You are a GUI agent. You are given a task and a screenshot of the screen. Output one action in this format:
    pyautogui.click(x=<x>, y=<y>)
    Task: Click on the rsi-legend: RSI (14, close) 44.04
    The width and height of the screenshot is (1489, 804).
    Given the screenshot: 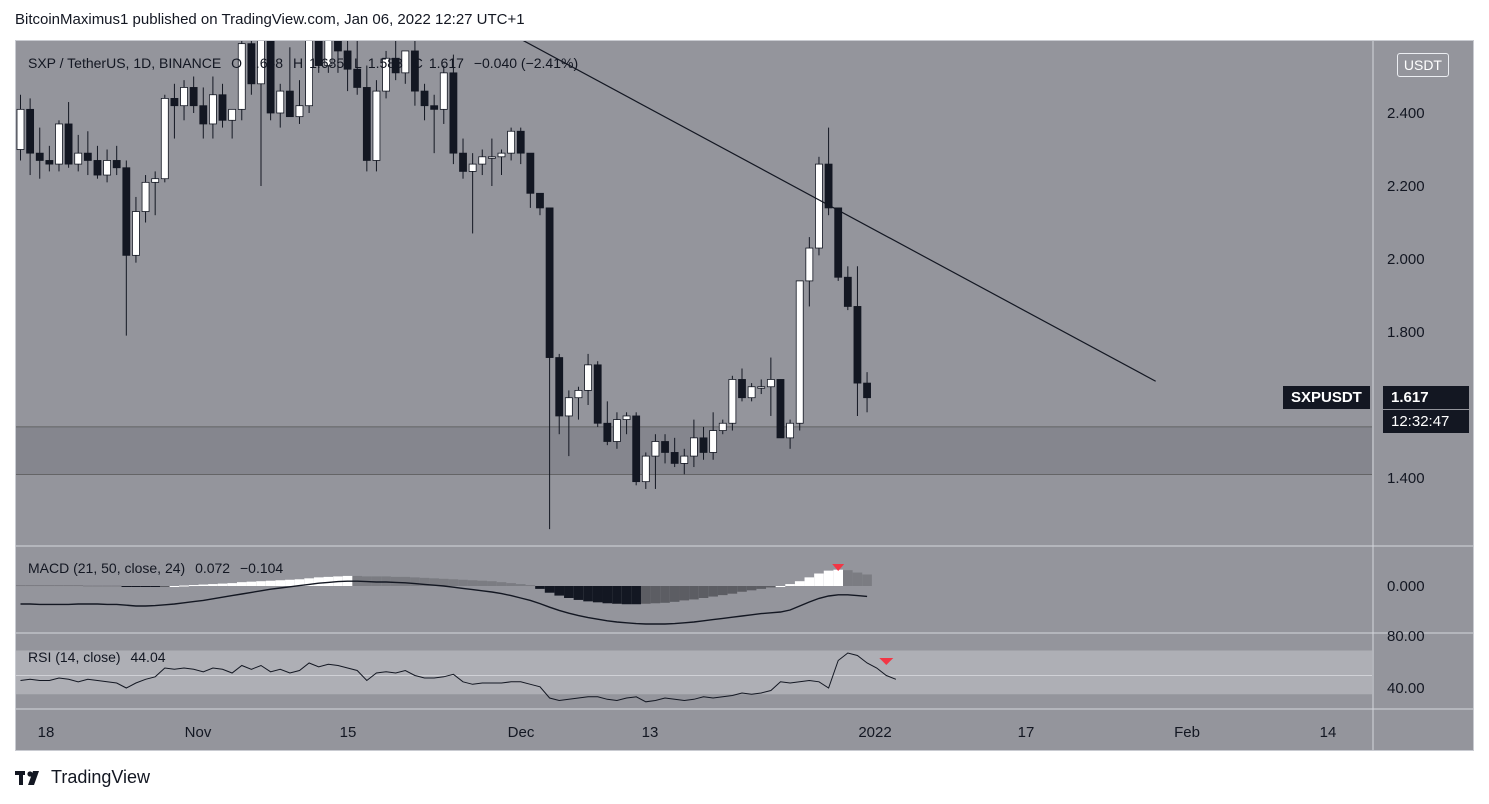 What is the action you would take?
    pyautogui.click(x=100, y=657)
    